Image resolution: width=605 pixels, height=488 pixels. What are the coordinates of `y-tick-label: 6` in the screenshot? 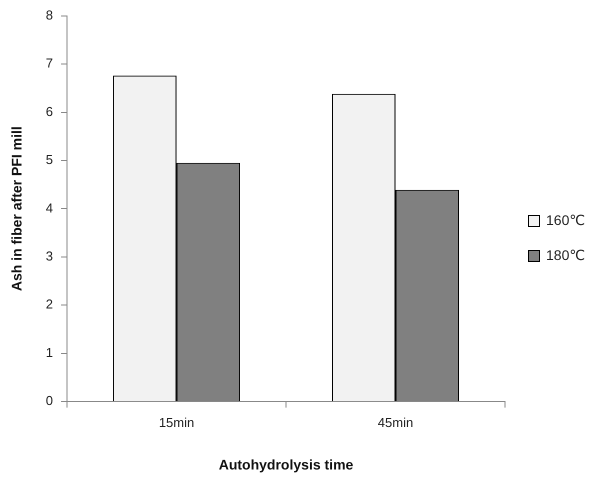 It's located at (50, 111).